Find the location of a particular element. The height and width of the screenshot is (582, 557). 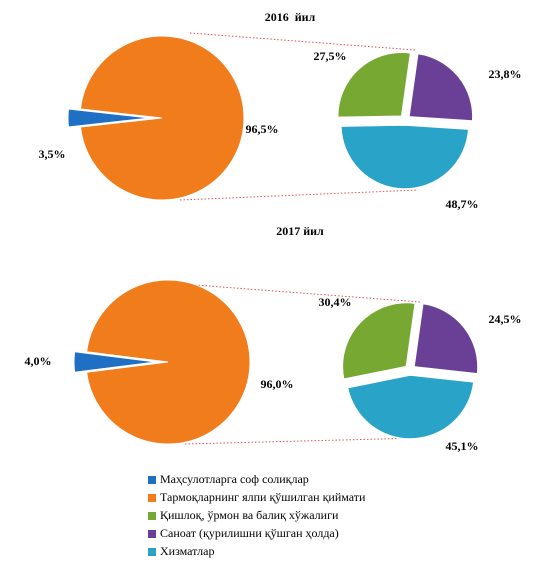

data-label: 27,5% is located at coordinates (330, 56).